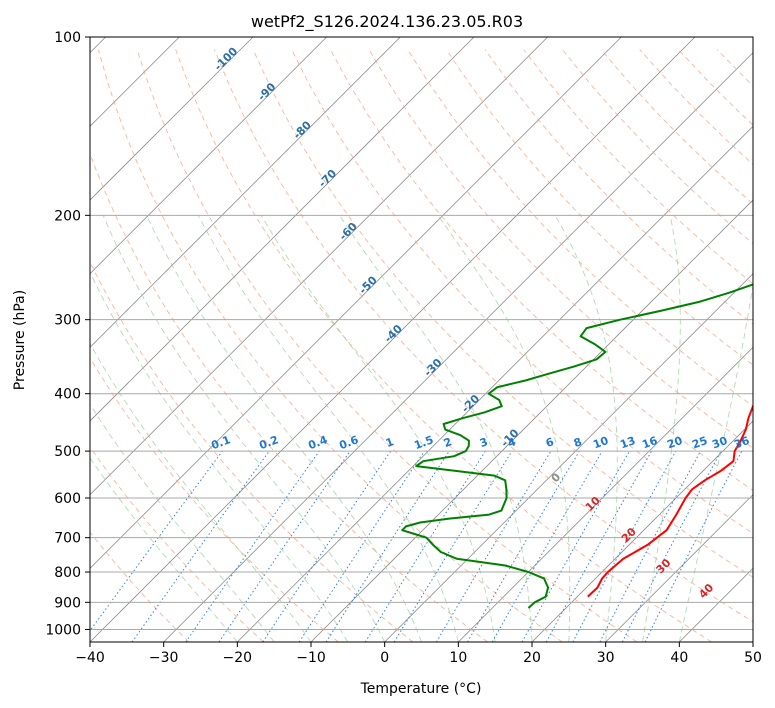 The image size is (775, 708). Describe the element at coordinates (384, 658) in the screenshot. I see `x-tick-label: 0` at that location.